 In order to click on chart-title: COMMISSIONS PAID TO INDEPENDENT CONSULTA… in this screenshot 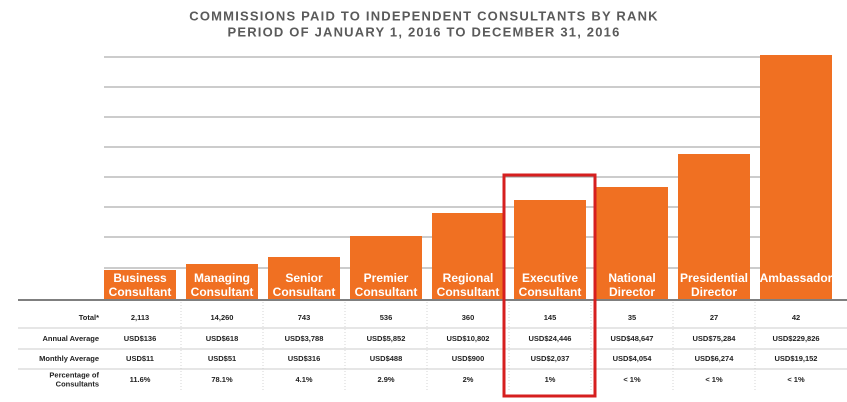, I will do `click(424, 15)`.